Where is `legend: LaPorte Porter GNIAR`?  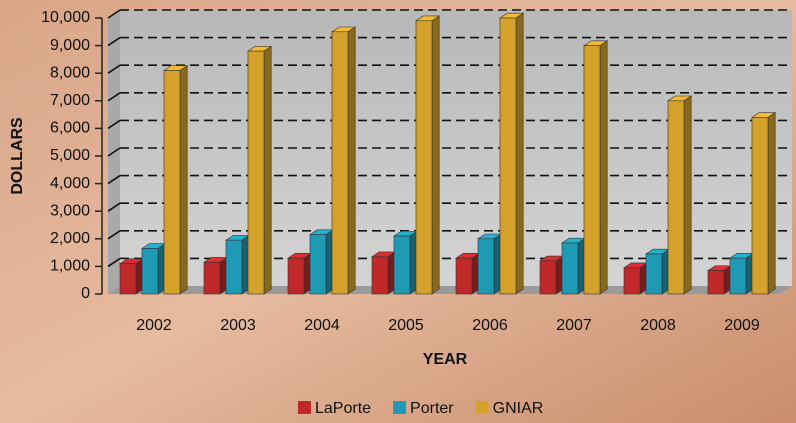
legend: LaPorte Porter GNIAR is located at coordinates (420, 408).